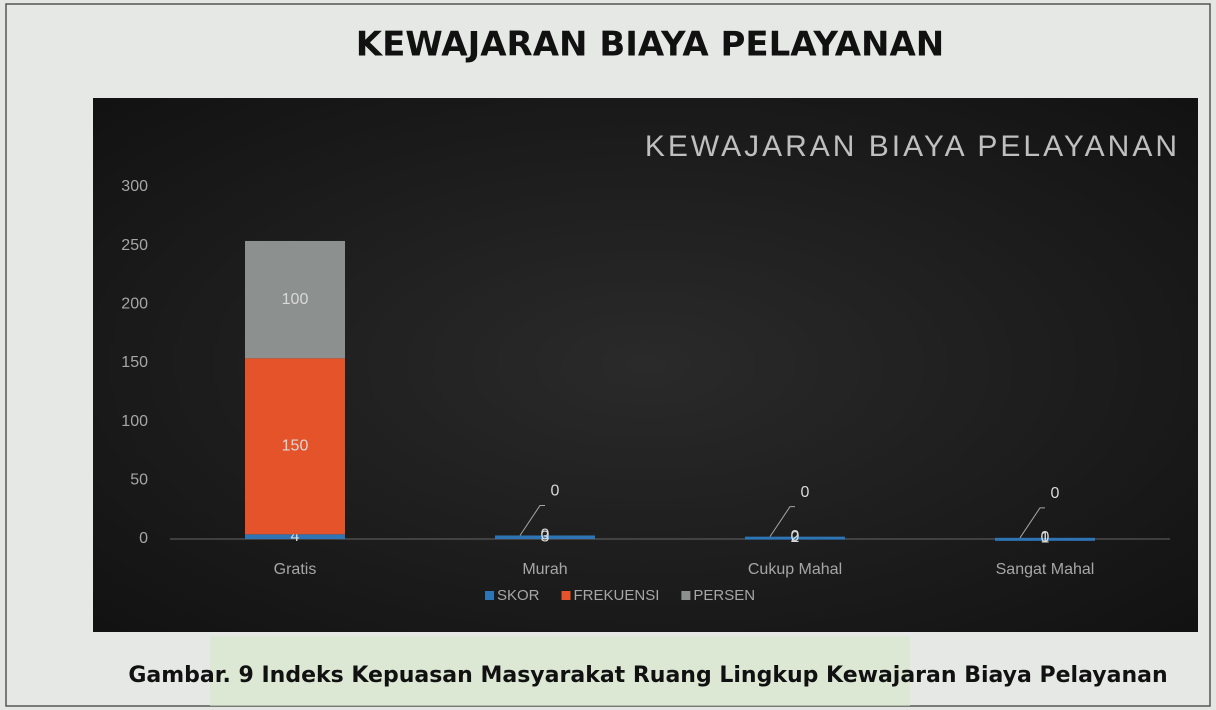 The width and height of the screenshot is (1216, 710). What do you see at coordinates (1045, 569) in the screenshot?
I see `x-tick-label: Sangat Mahal` at bounding box center [1045, 569].